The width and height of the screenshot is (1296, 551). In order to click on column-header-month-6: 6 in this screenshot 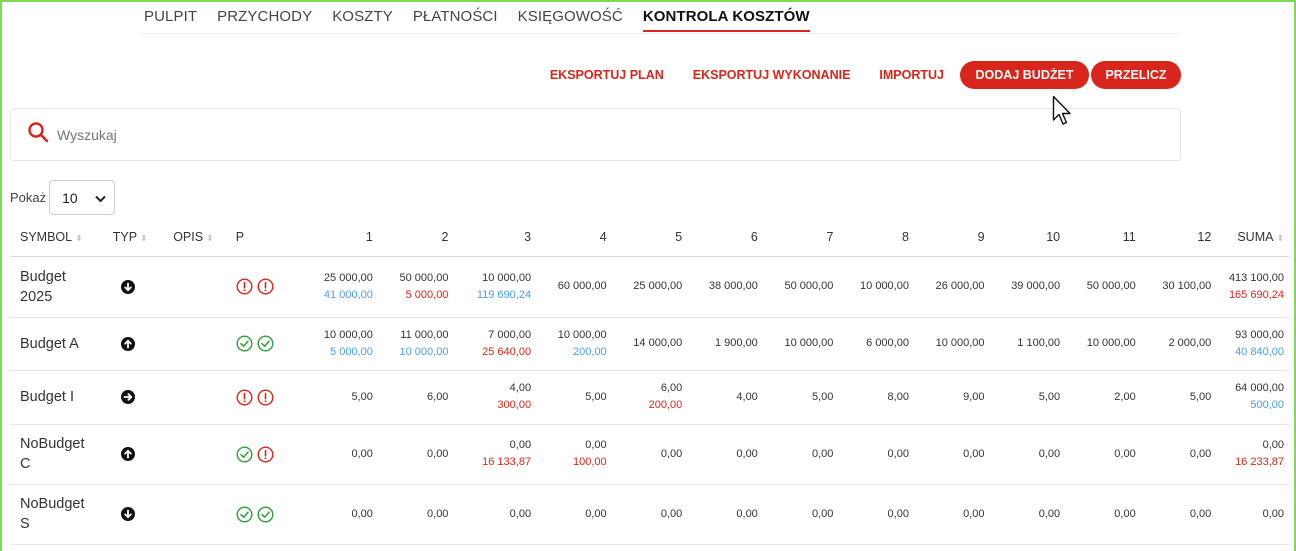, I will do `click(726, 237)`.